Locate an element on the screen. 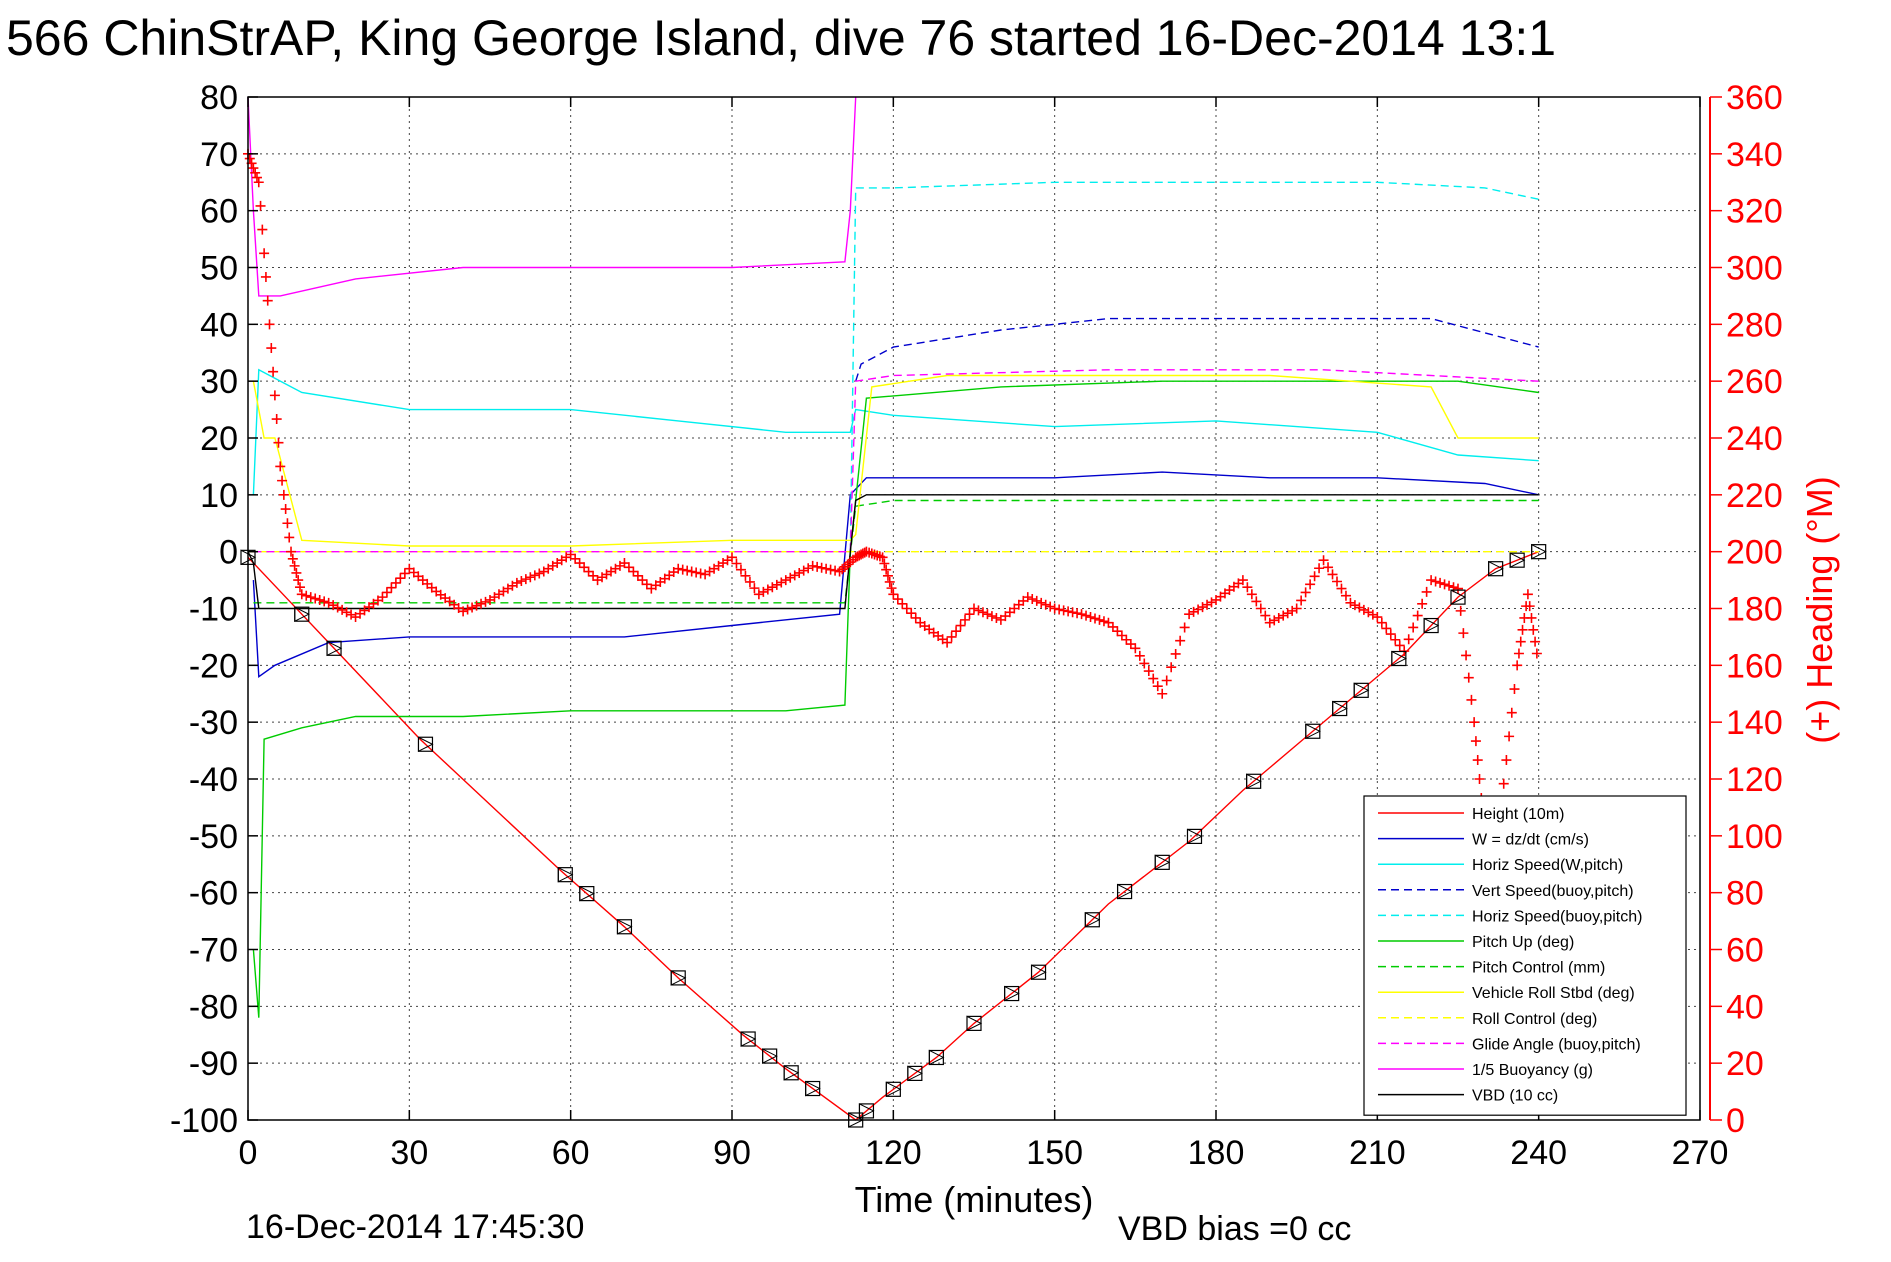  y-tick-label: -10 is located at coordinates (213, 610).